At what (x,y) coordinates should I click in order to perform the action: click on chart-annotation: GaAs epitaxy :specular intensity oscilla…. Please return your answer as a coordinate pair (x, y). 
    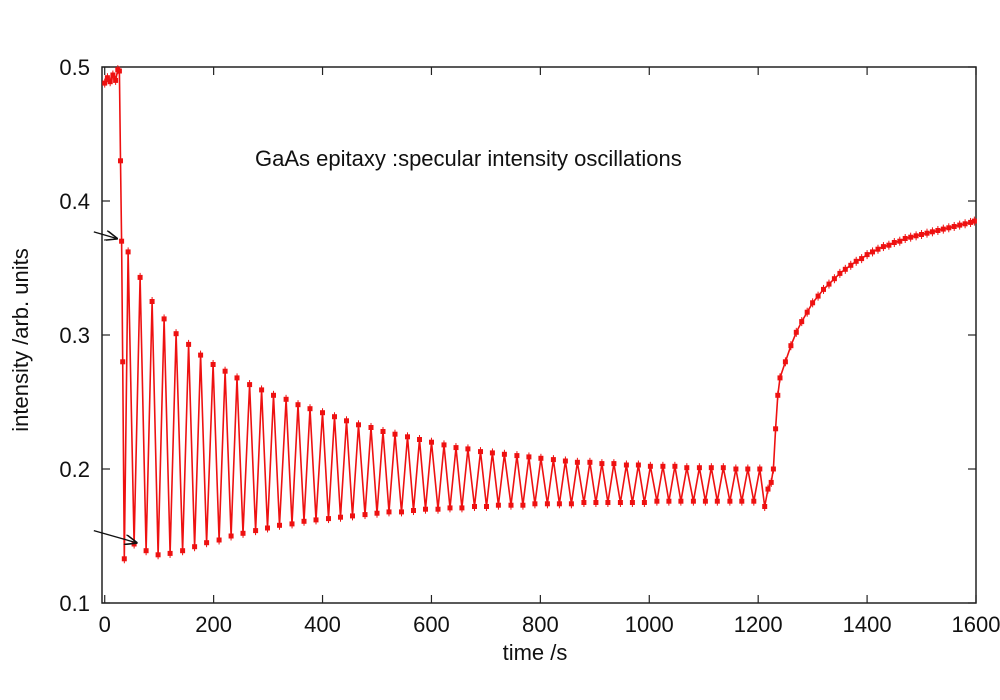
    Looking at the image, I should click on (468, 158).